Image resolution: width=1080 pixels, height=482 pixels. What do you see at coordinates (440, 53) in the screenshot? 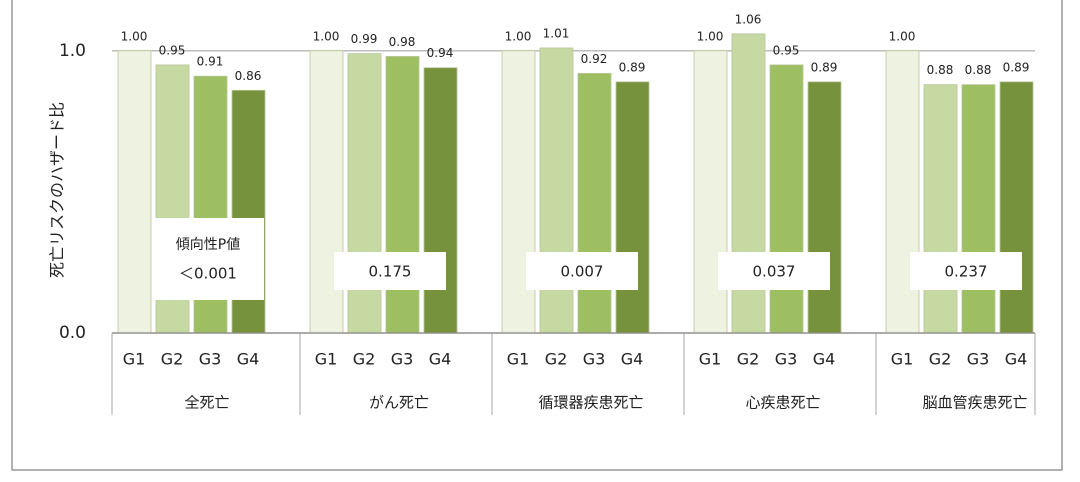
I see `value-label: 0.94` at bounding box center [440, 53].